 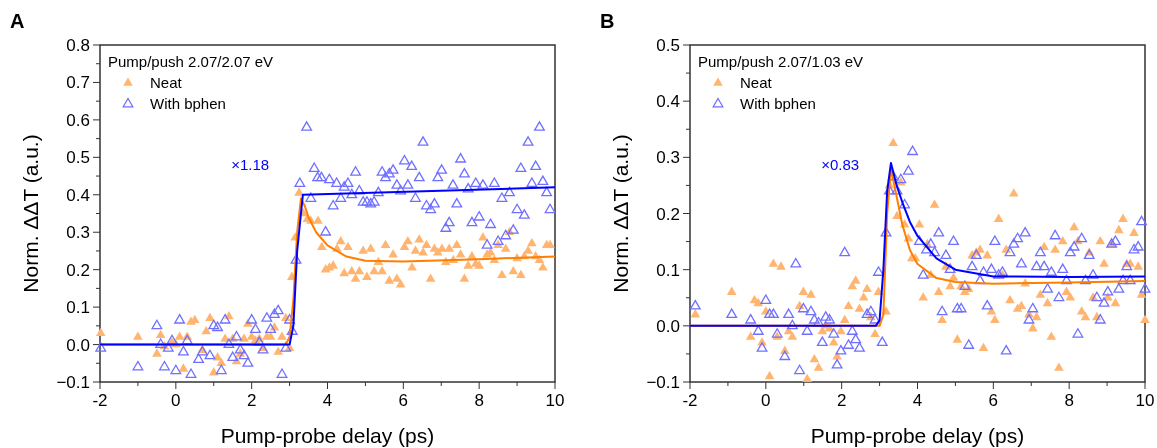 What do you see at coordinates (250, 164) in the screenshot?
I see `annotation: ×1.18` at bounding box center [250, 164].